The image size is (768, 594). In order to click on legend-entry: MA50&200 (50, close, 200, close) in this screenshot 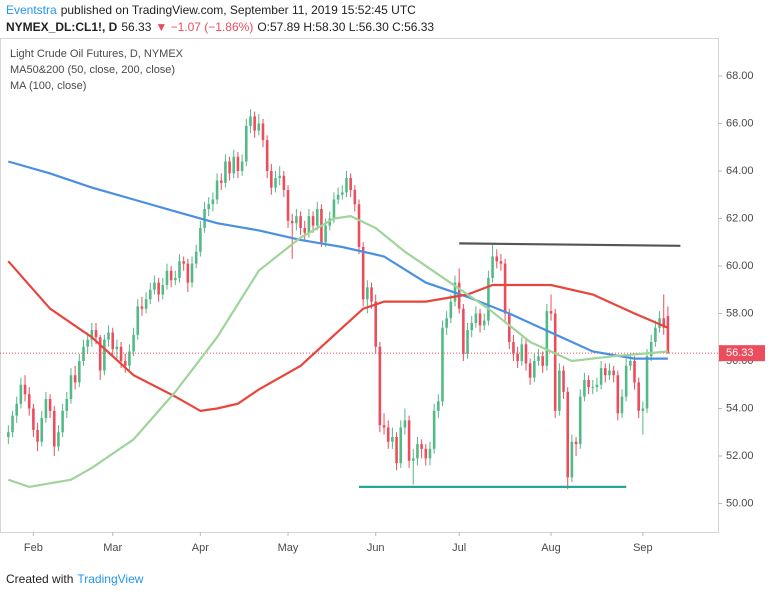, I will do `click(92, 70)`.